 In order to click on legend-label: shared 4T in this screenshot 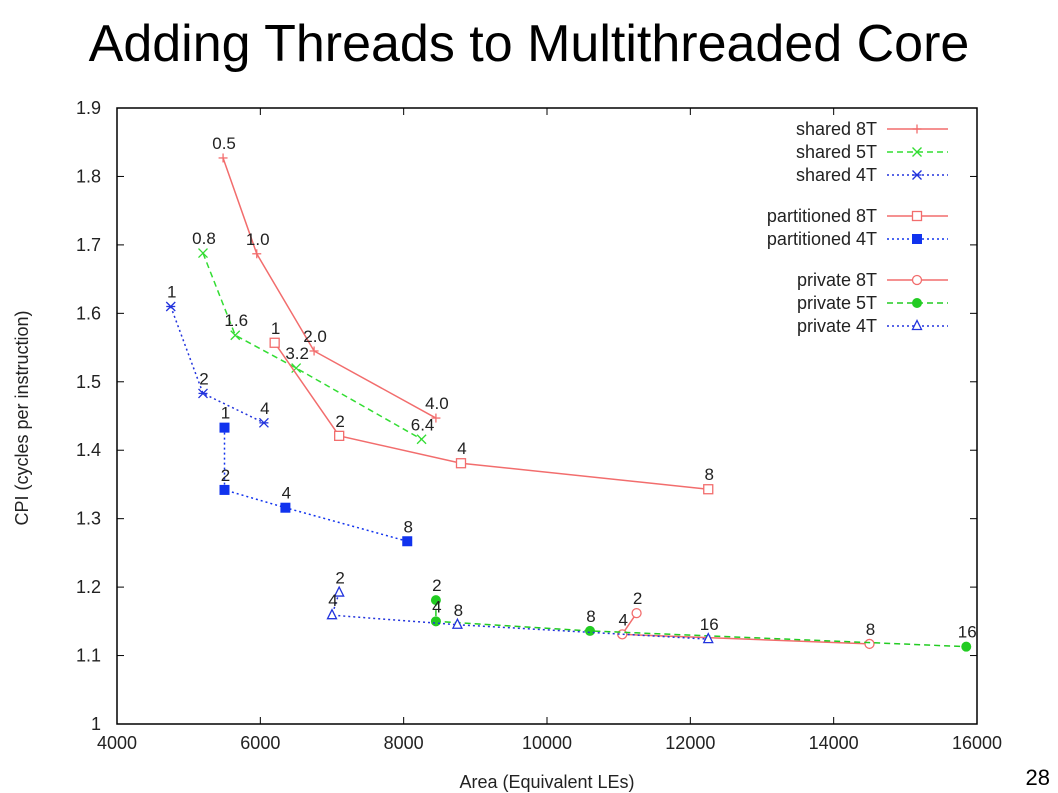, I will do `click(836, 175)`.